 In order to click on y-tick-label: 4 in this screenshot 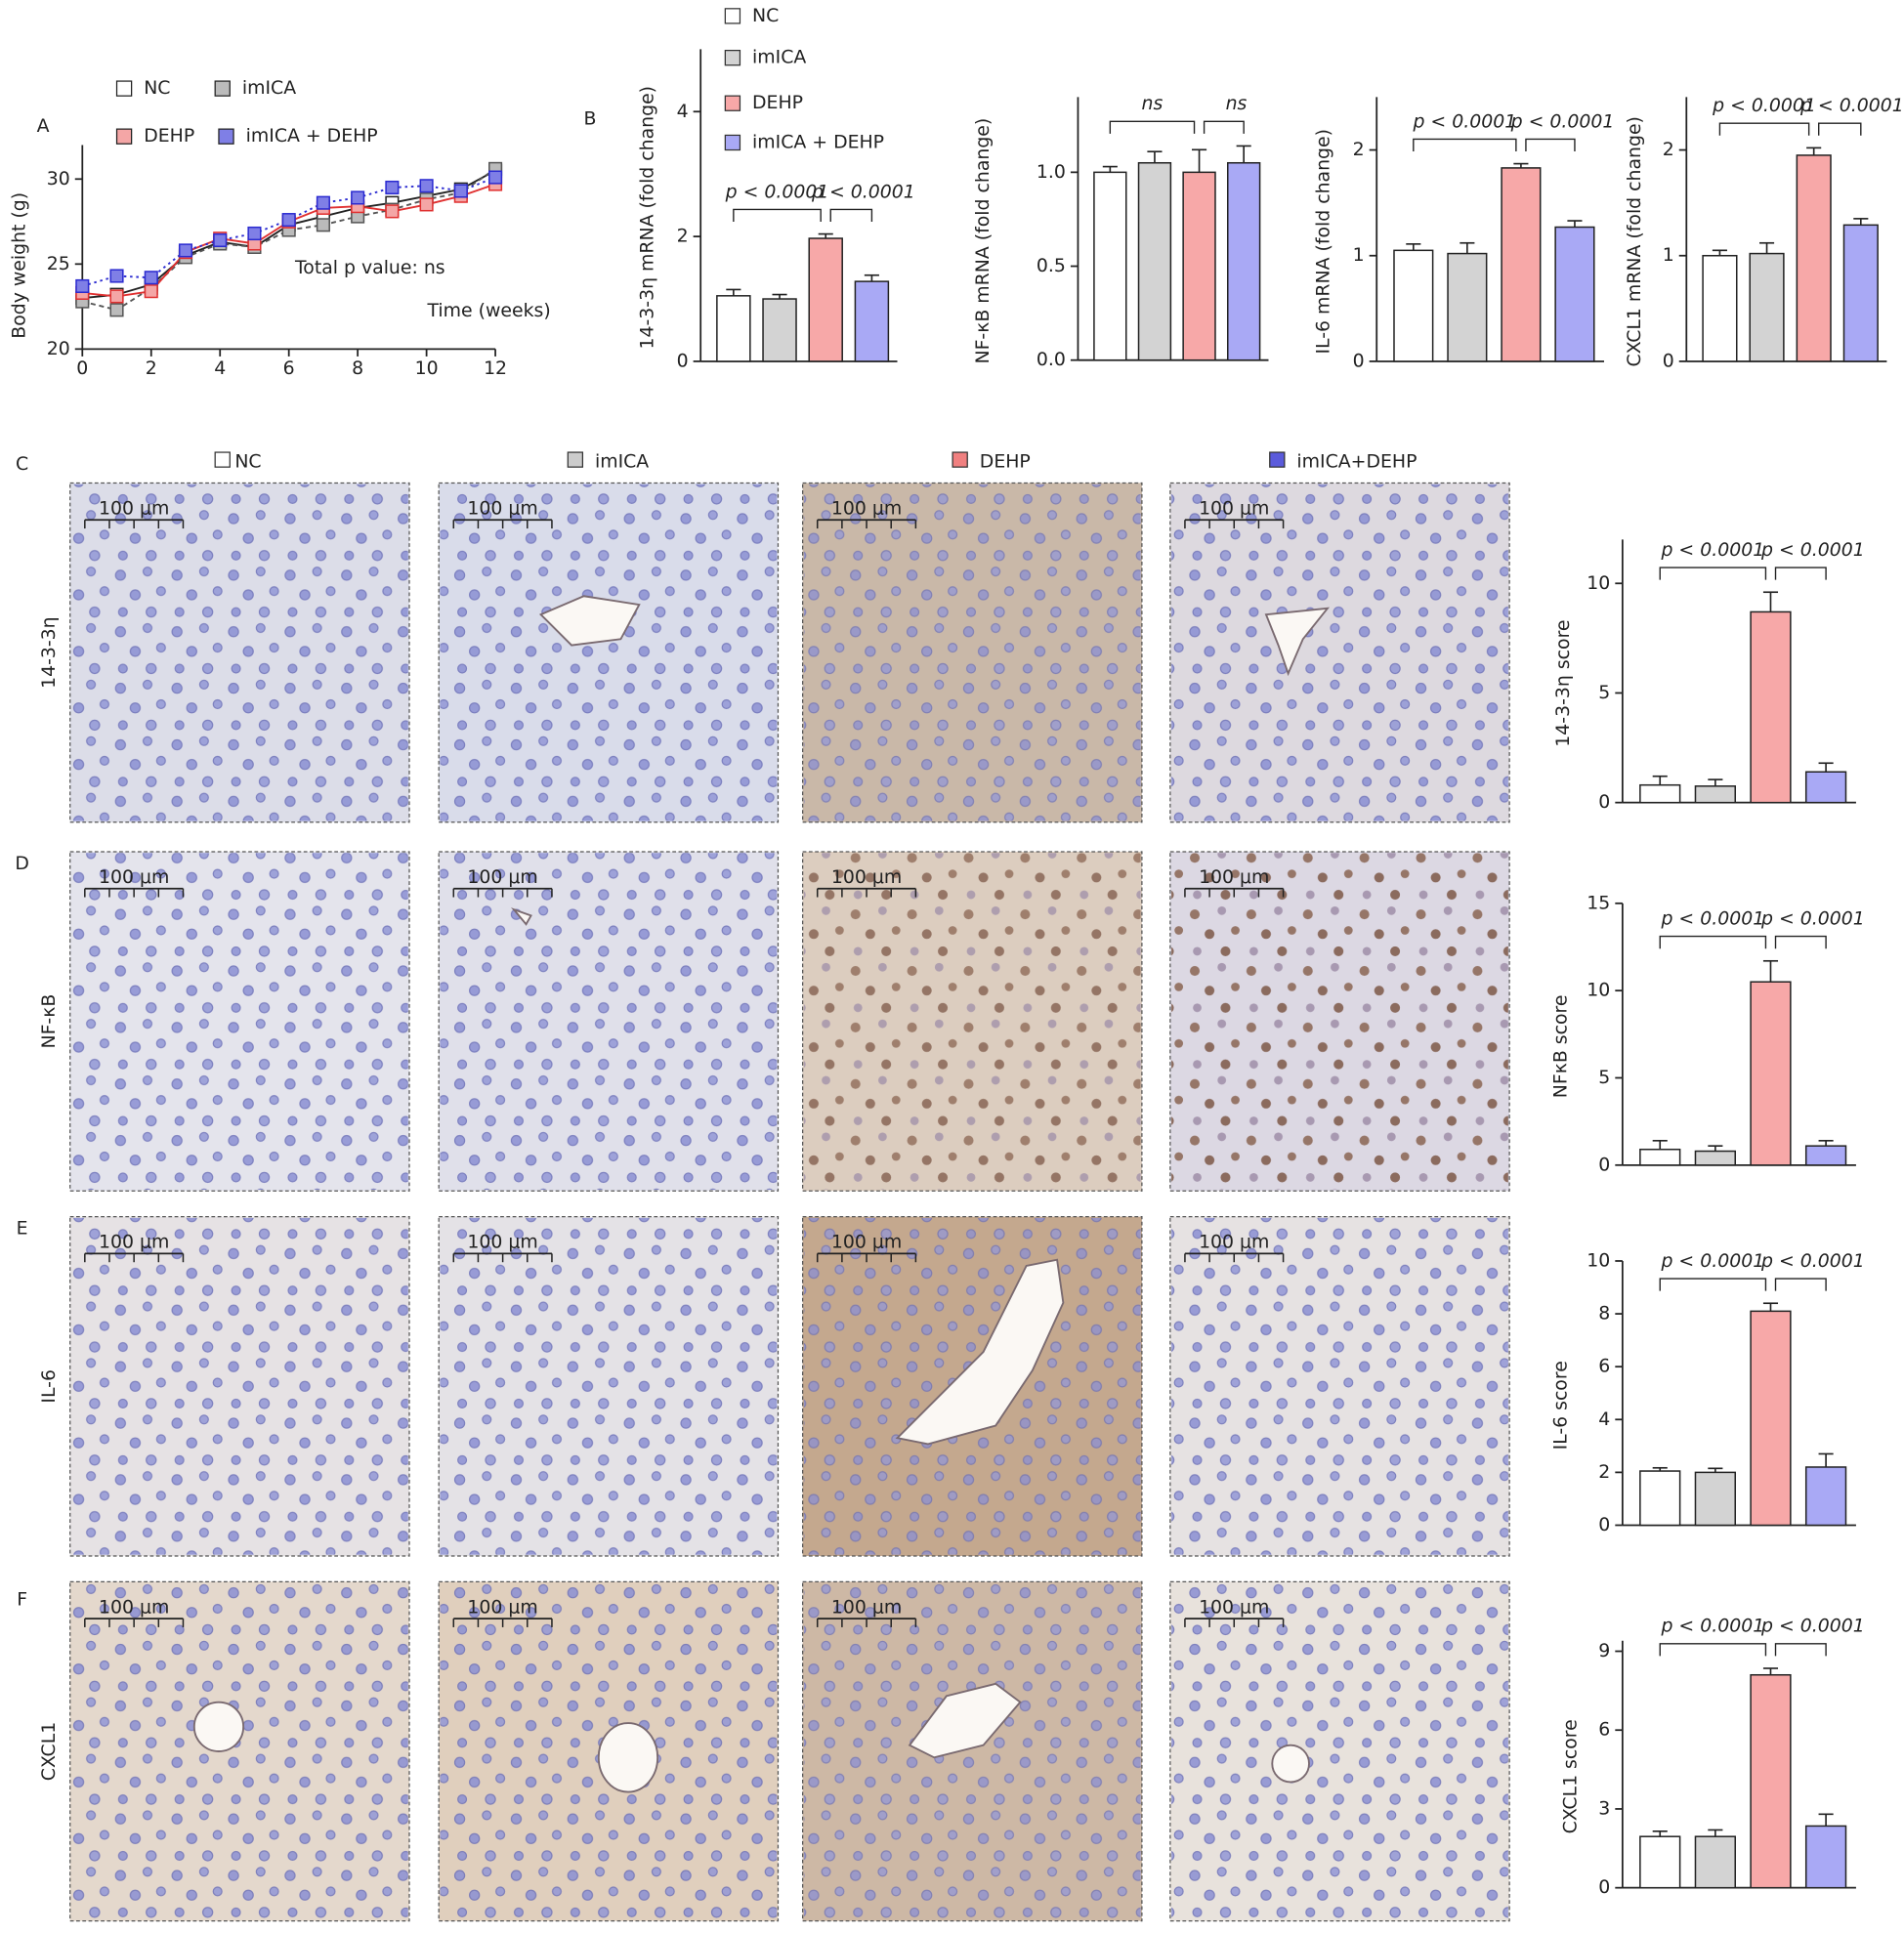, I will do `click(683, 111)`.